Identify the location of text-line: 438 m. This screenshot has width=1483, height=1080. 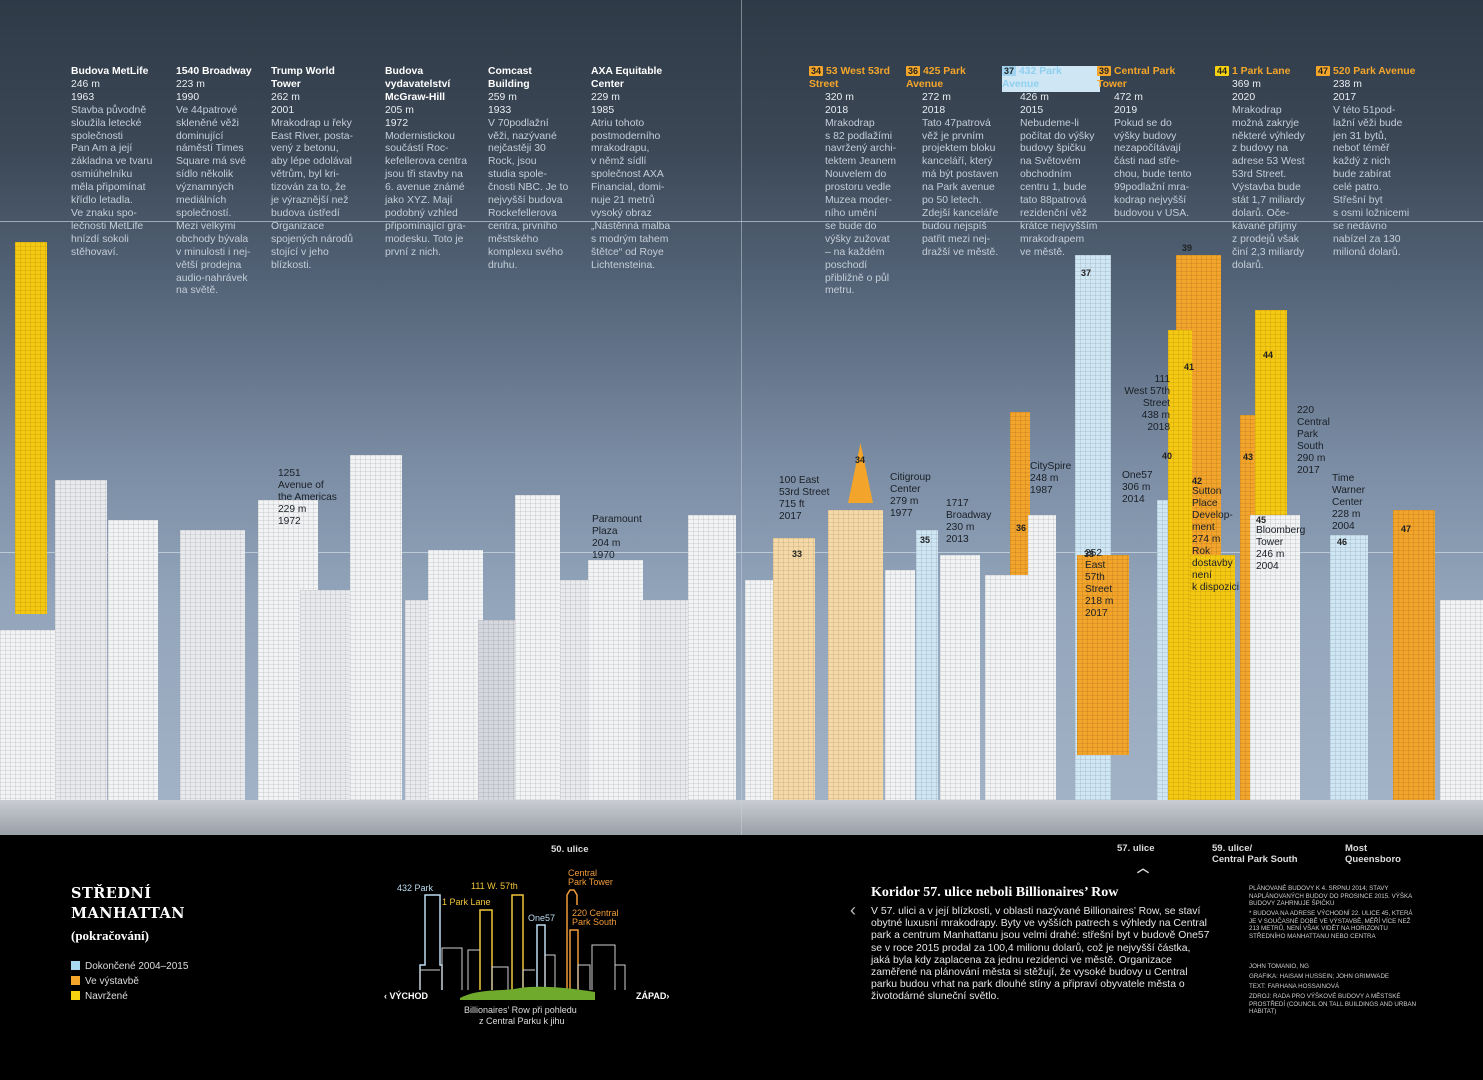
(1155, 415).